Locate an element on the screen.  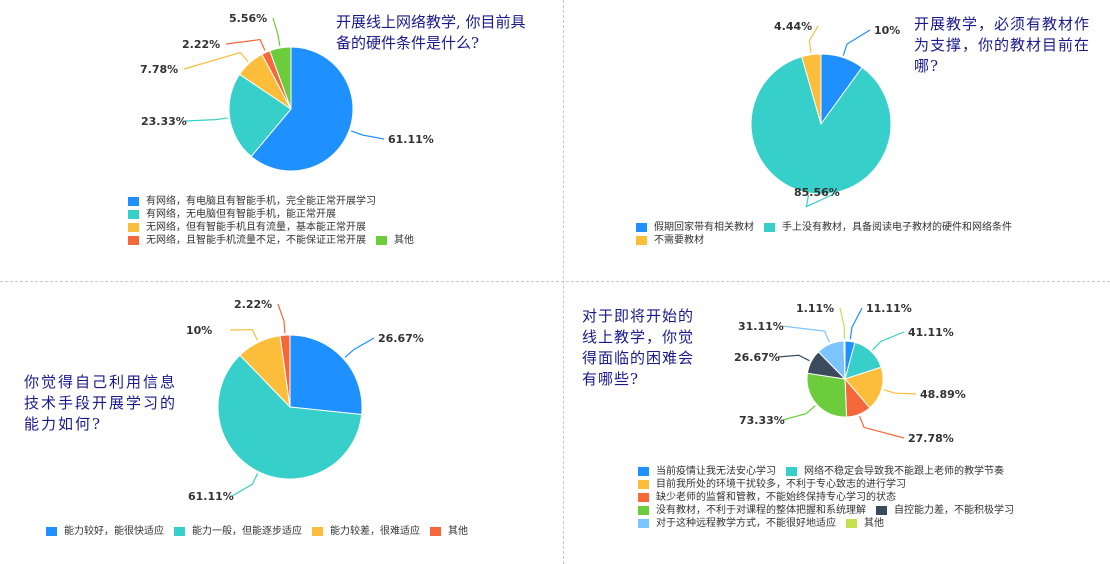
legend-label: 有网络，无电脑但有智能手机，能正常开展 is located at coordinates (241, 214).